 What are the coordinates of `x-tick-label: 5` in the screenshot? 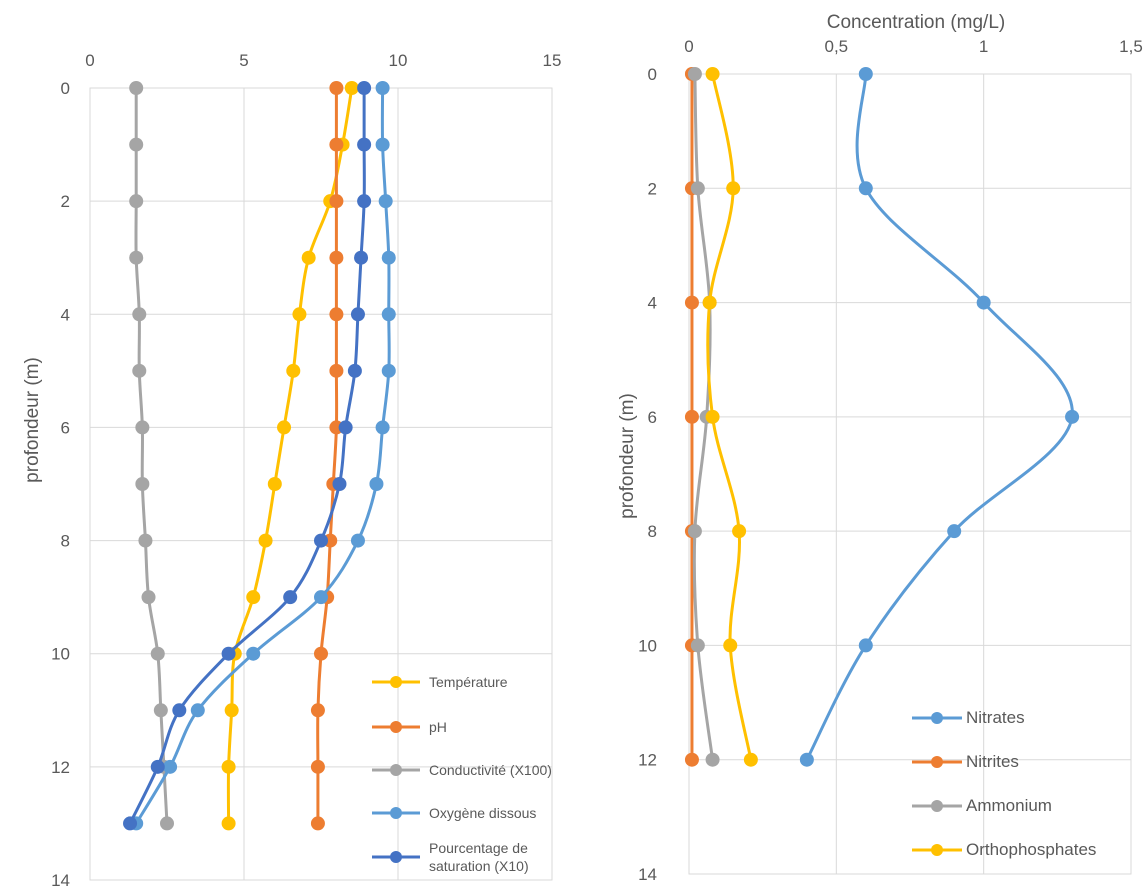 It's located at (243, 60).